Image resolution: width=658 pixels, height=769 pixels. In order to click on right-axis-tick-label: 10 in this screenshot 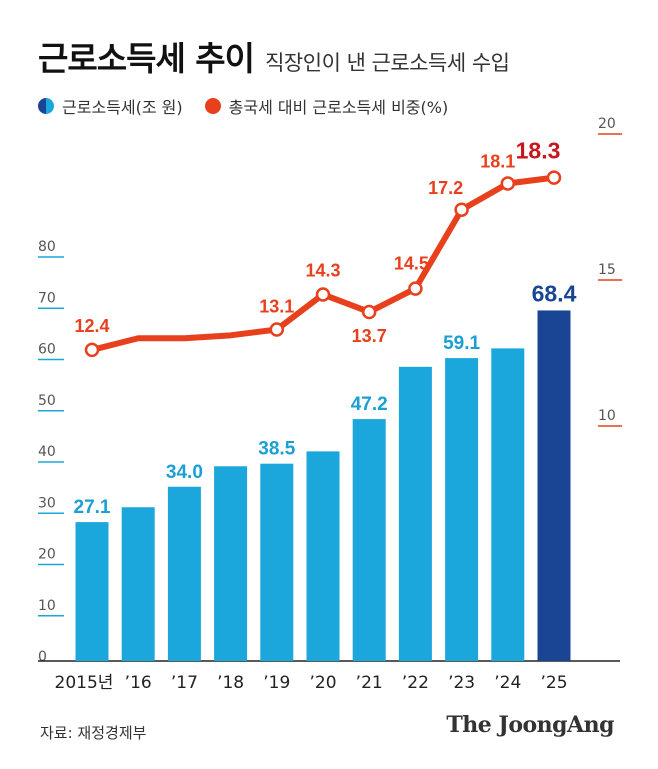, I will do `click(607, 416)`.